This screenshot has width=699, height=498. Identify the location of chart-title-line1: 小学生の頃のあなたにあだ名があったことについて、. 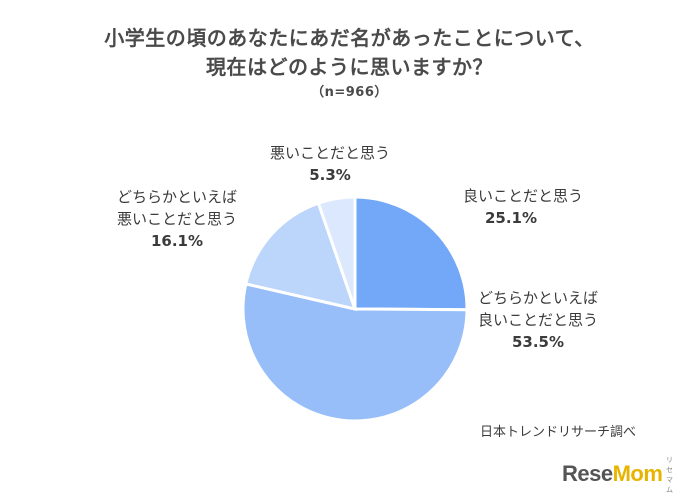
(349, 38).